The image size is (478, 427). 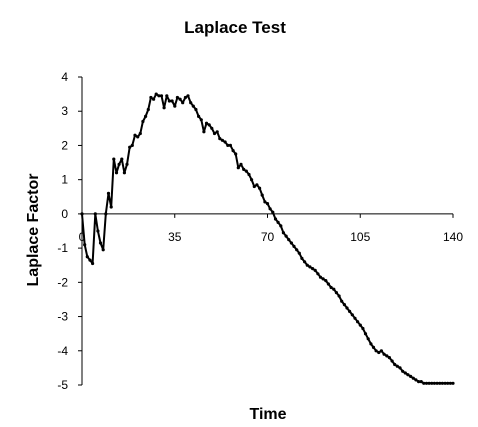 What do you see at coordinates (62, 282) in the screenshot?
I see `y-tick-label: -2` at bounding box center [62, 282].